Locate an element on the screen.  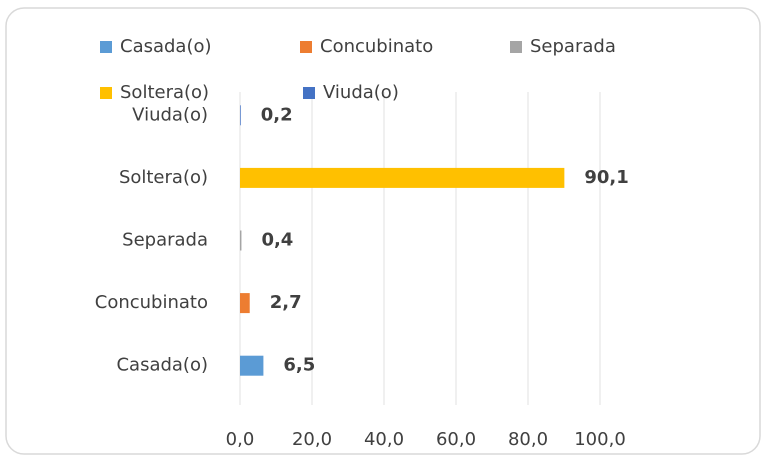
x-tick-label: 80,0 is located at coordinates (528, 439).